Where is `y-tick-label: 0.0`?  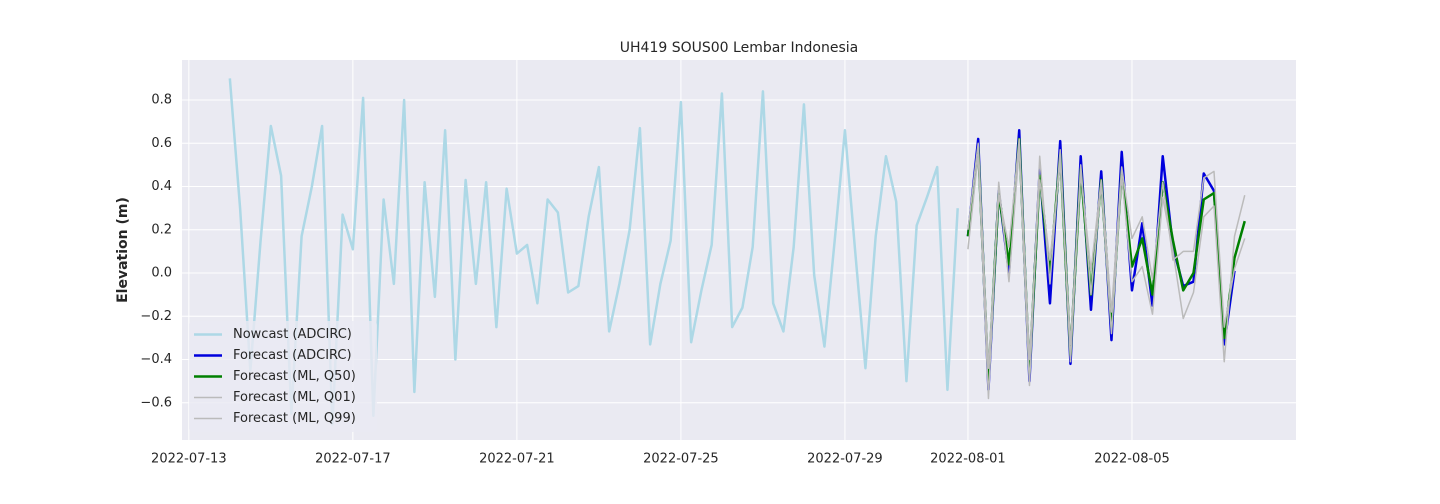
y-tick-label: 0.0 is located at coordinates (161, 273).